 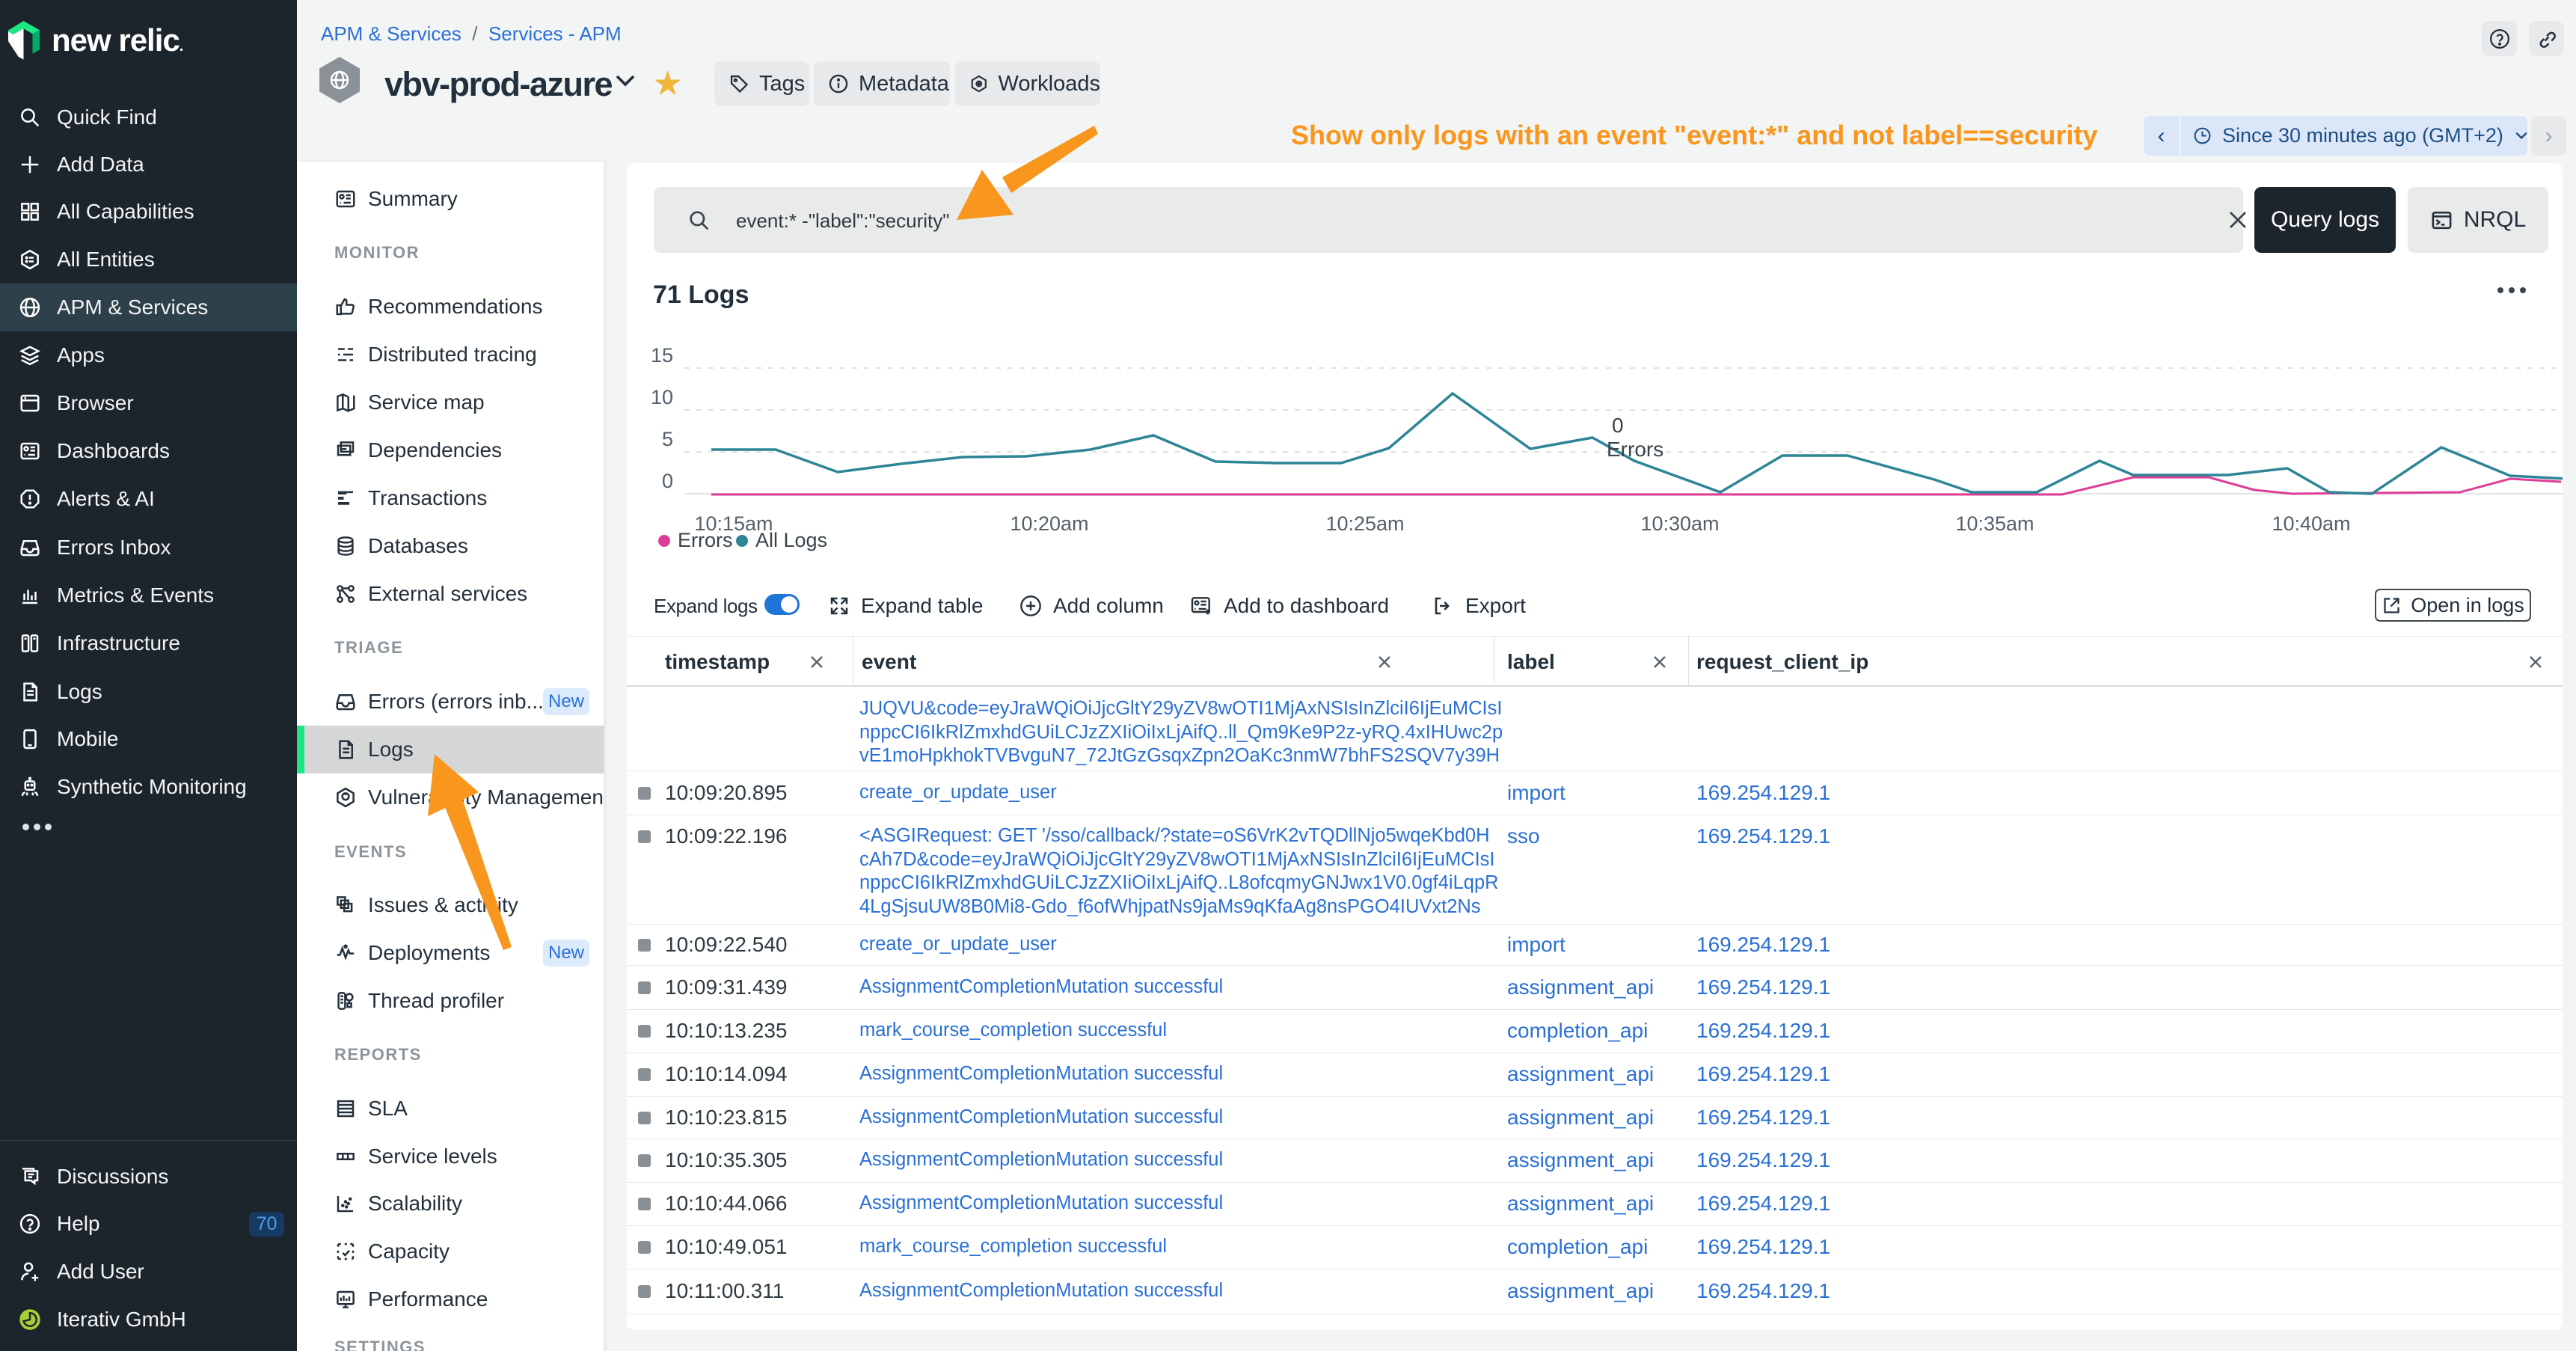 What do you see at coordinates (662, 397) in the screenshot?
I see `svg-text: 10` at bounding box center [662, 397].